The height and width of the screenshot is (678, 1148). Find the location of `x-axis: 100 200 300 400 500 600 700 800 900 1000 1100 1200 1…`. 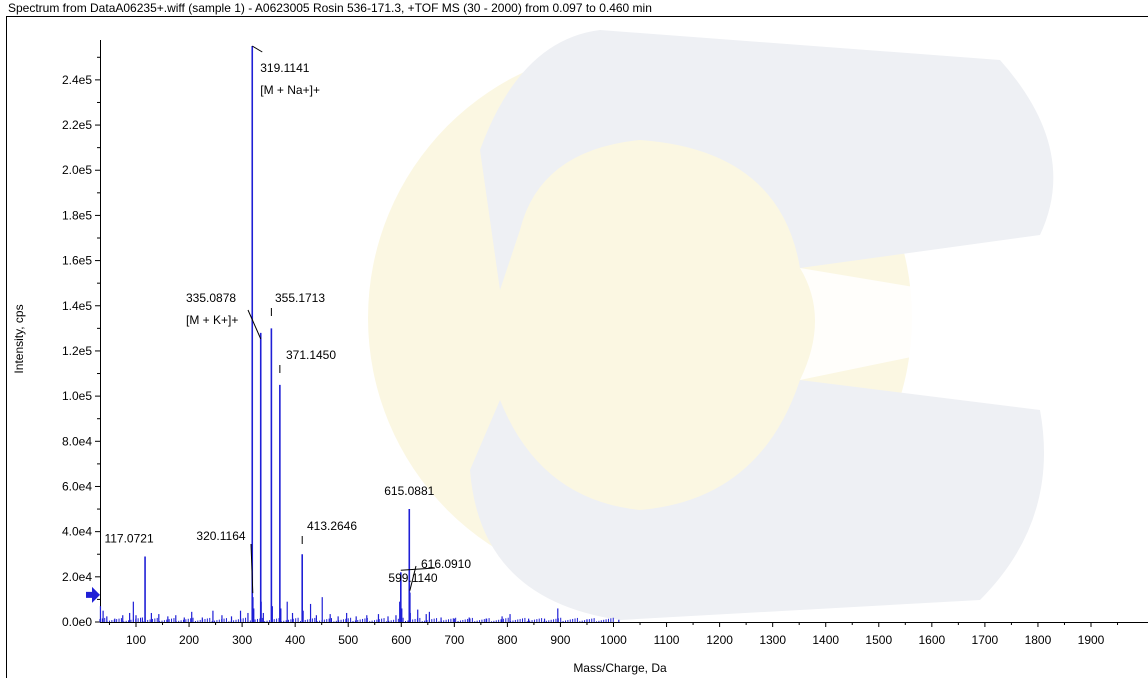

x-axis: 100 200 300 400 500 600 700 800 900 1000 1100 1200 1… is located at coordinates (624, 634).